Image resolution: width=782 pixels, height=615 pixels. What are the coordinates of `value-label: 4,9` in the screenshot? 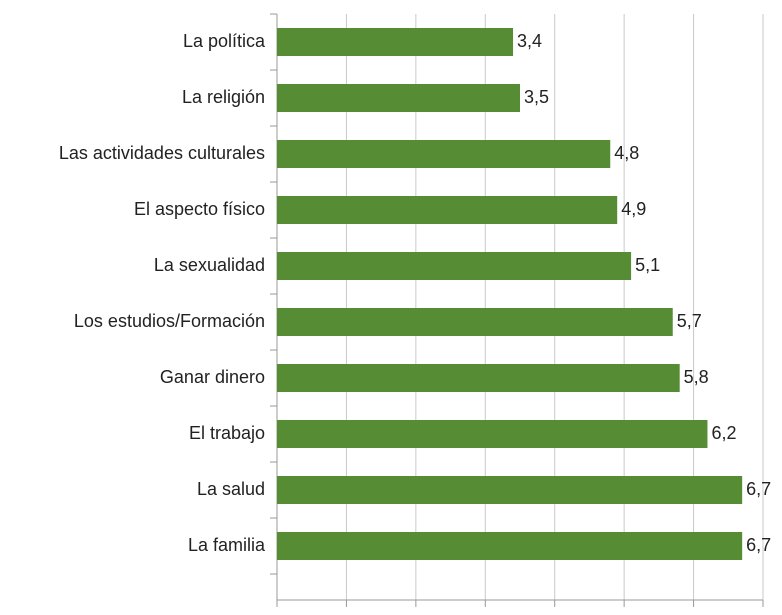 It's located at (633, 209).